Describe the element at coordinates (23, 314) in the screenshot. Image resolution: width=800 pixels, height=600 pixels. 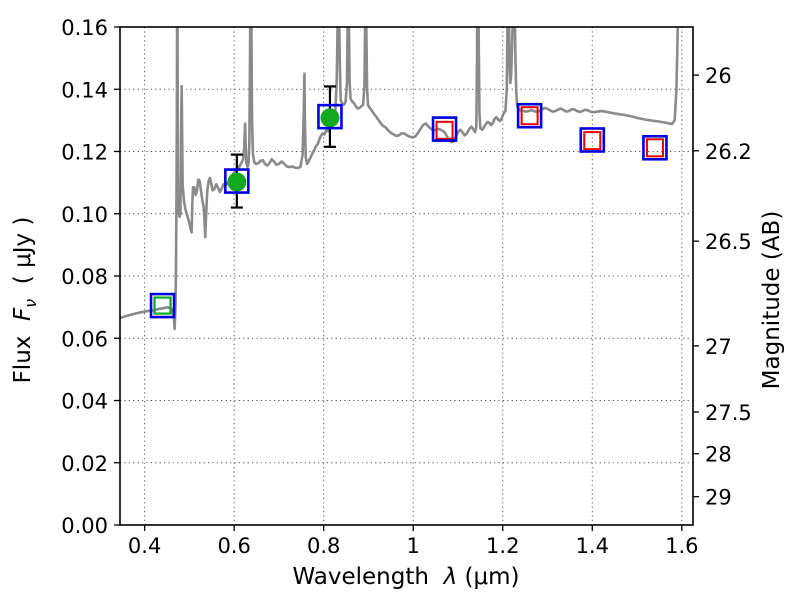
I see `left-axis-title-symbol: F` at that location.